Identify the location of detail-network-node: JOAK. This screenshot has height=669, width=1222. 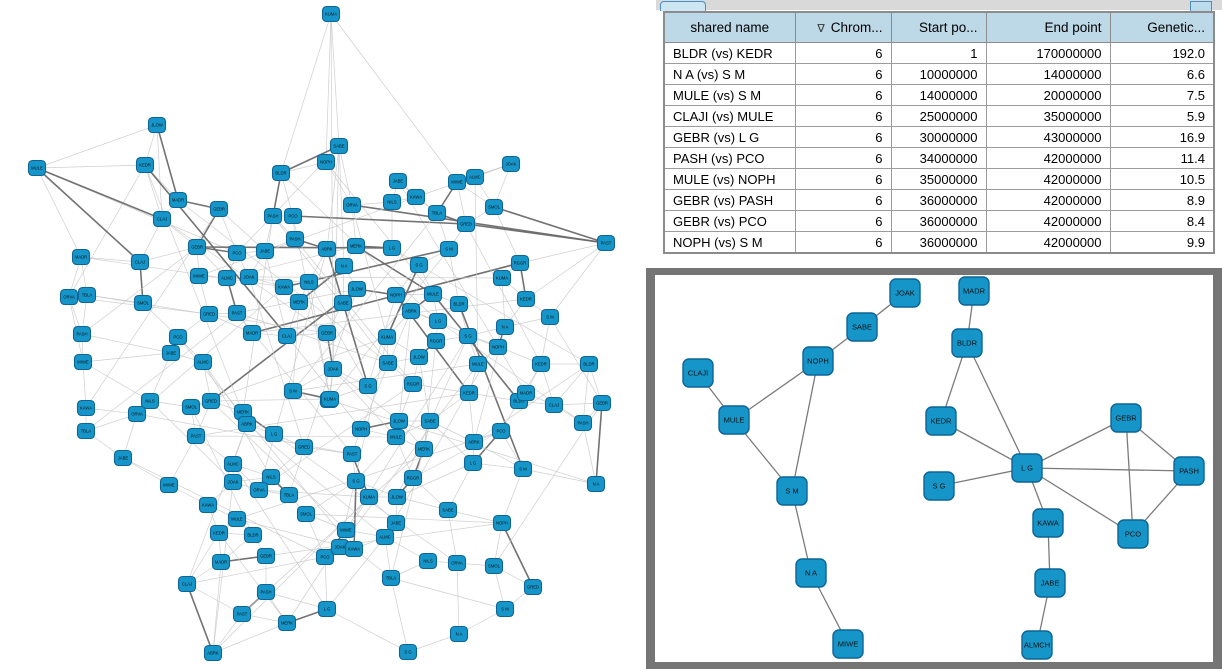
(905, 293).